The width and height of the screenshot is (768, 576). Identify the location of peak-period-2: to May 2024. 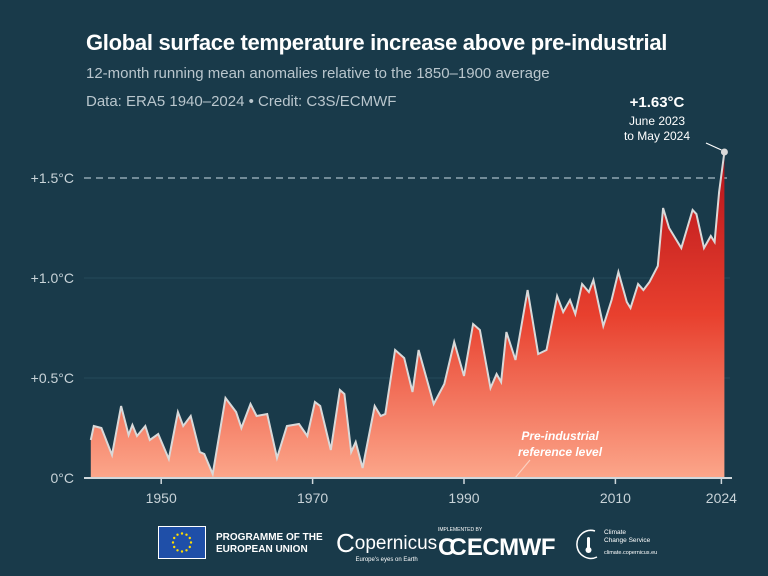
(657, 136).